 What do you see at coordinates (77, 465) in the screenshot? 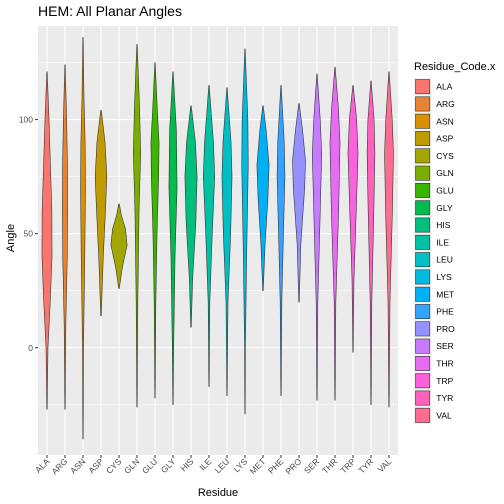
I see `x-tick-label: ASN` at bounding box center [77, 465].